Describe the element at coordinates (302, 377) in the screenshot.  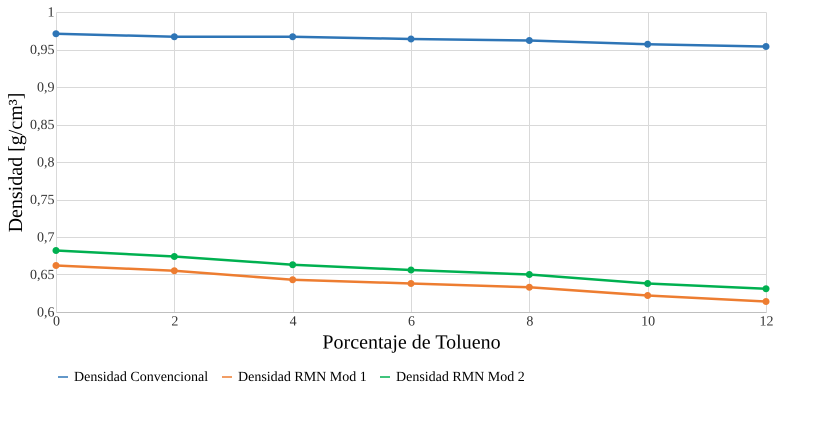
I see `legend-label: Densidad RMN Mod 1` at that location.